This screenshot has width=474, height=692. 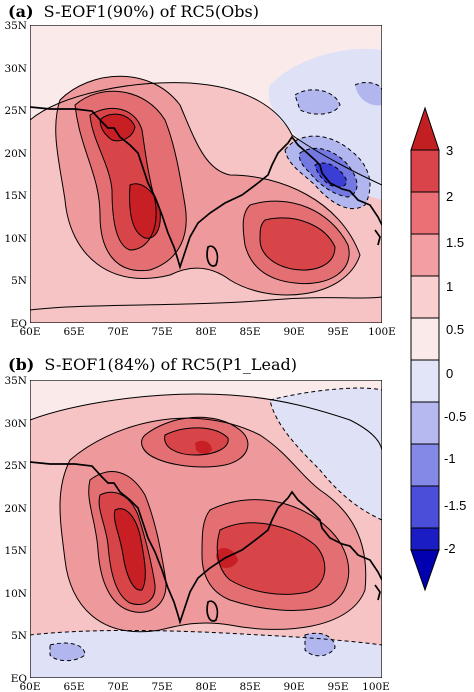 I want to click on colorbar-label: -2, so click(x=450, y=548).